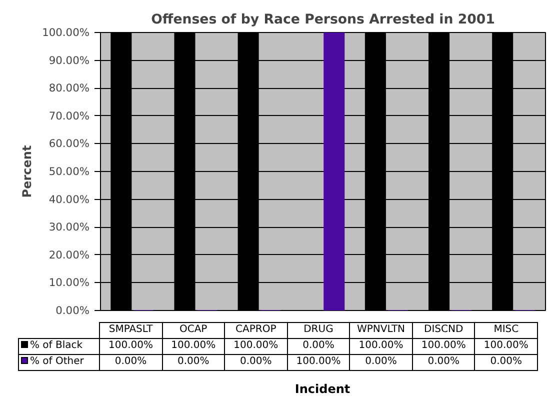 Image resolution: width=560 pixels, height=408 pixels. What do you see at coordinates (69, 227) in the screenshot?
I see `y-tick-label: 30.00%` at bounding box center [69, 227].